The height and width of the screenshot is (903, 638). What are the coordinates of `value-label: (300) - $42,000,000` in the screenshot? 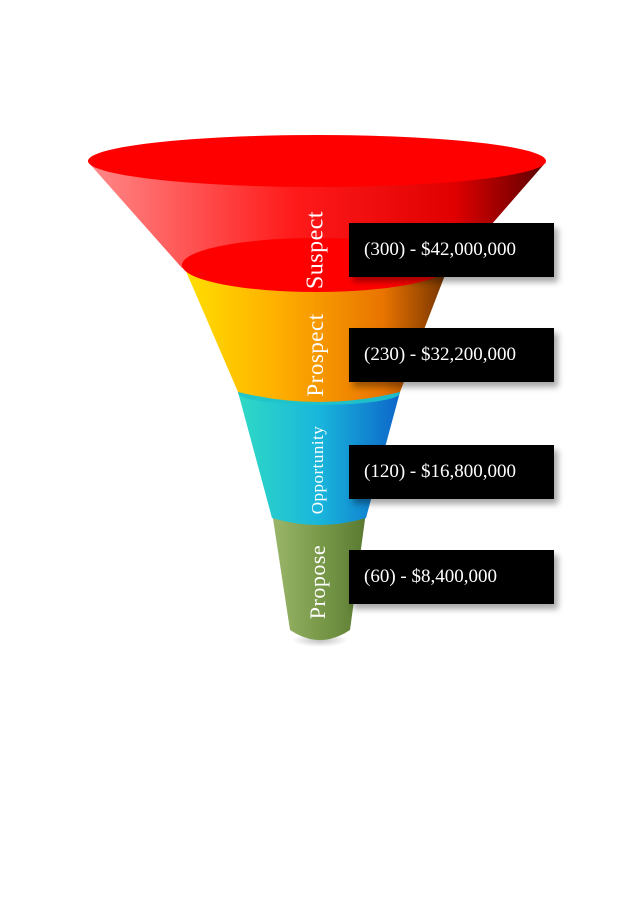 It's located at (440, 249).